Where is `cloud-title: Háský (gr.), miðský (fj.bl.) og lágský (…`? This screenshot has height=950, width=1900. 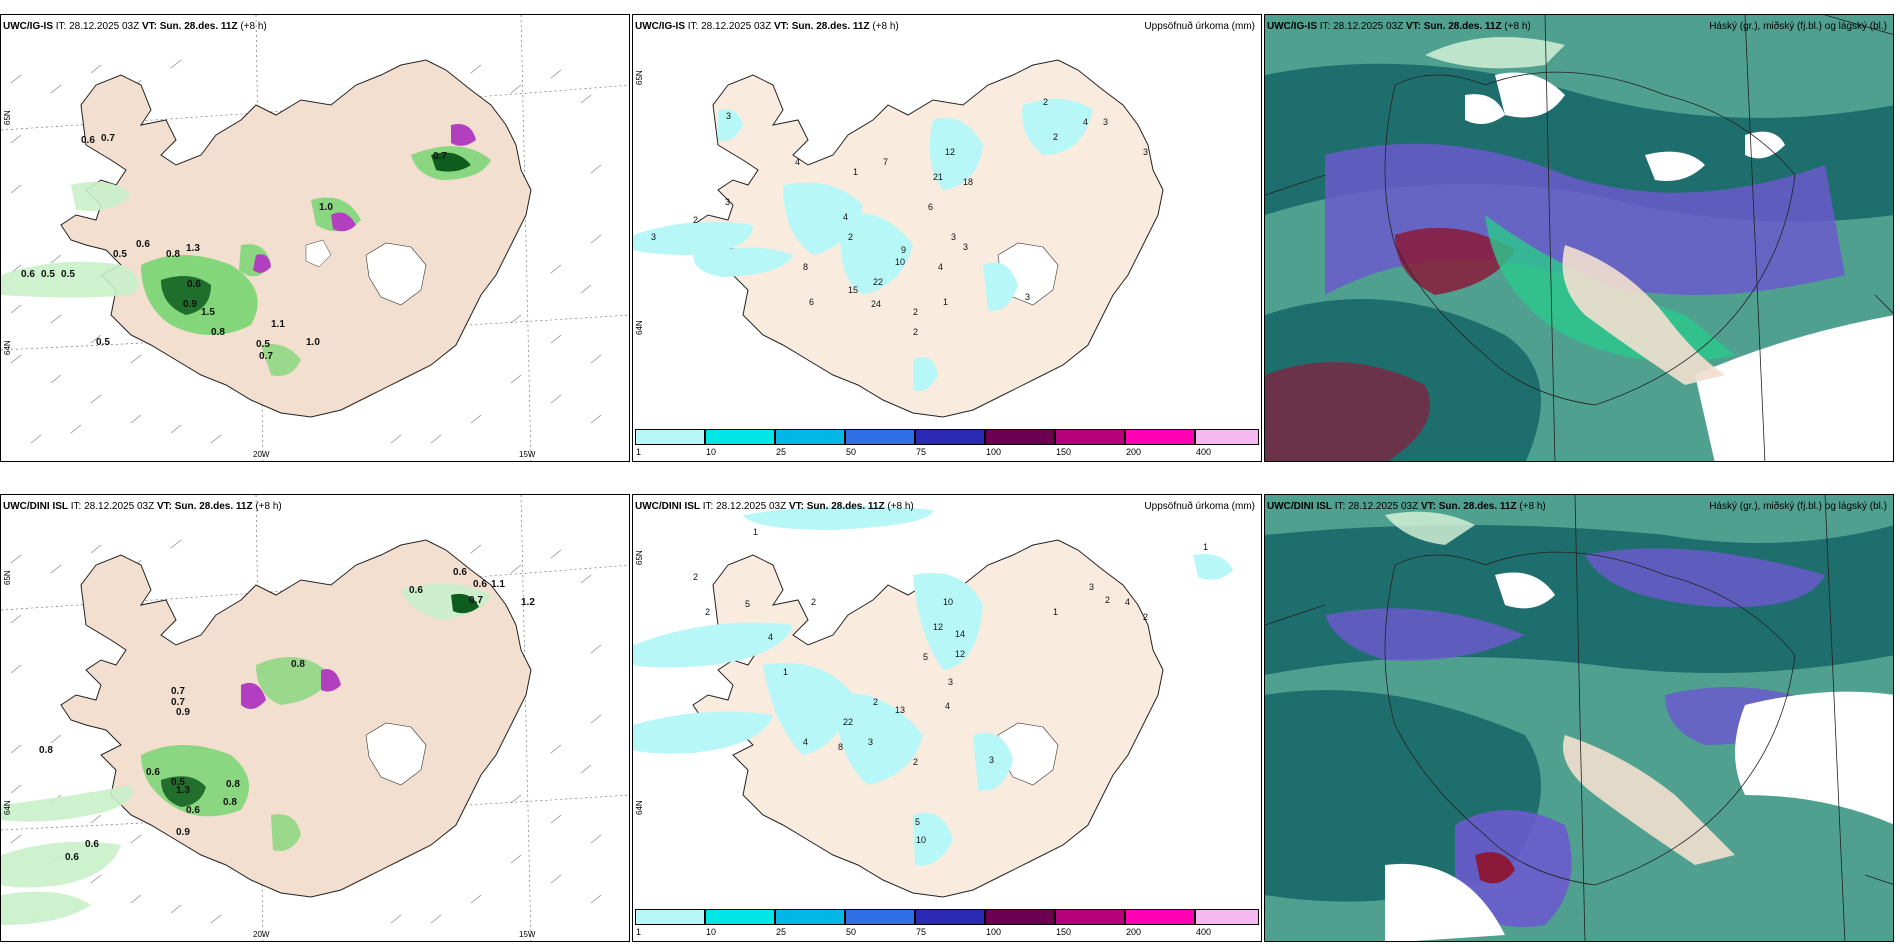
cloud-title: Háský (gr.), miðský (fj.bl.) og lágský (… is located at coordinates (1798, 26).